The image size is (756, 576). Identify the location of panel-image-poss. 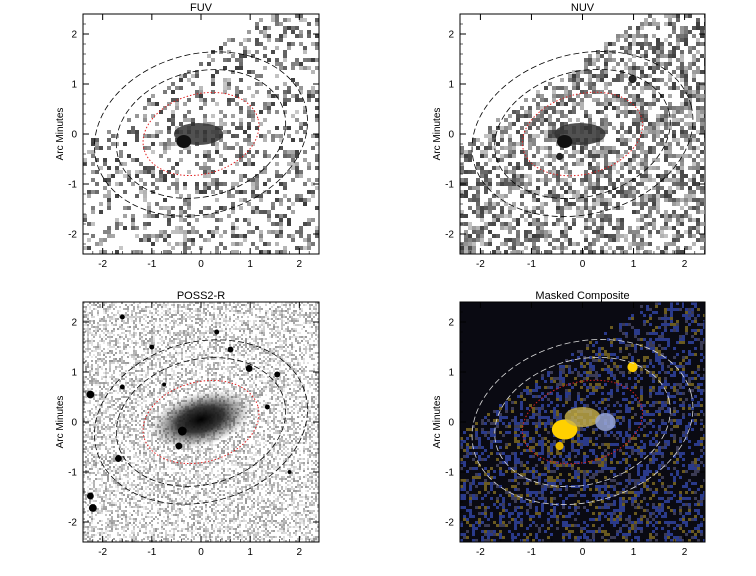
(201, 422).